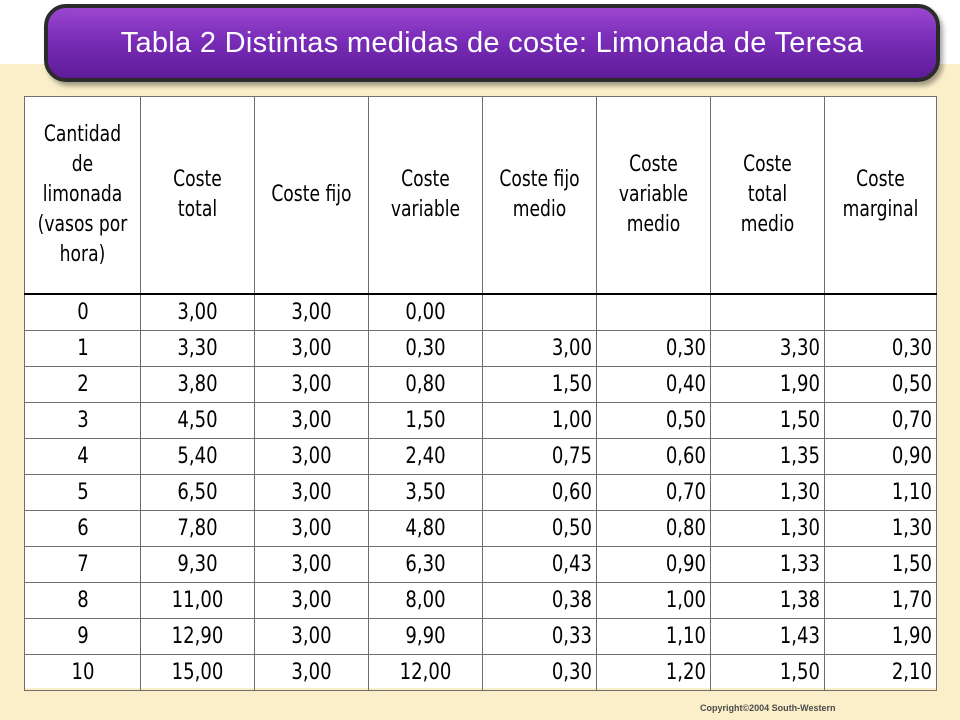  I want to click on table-cell: 2, so click(82, 384).